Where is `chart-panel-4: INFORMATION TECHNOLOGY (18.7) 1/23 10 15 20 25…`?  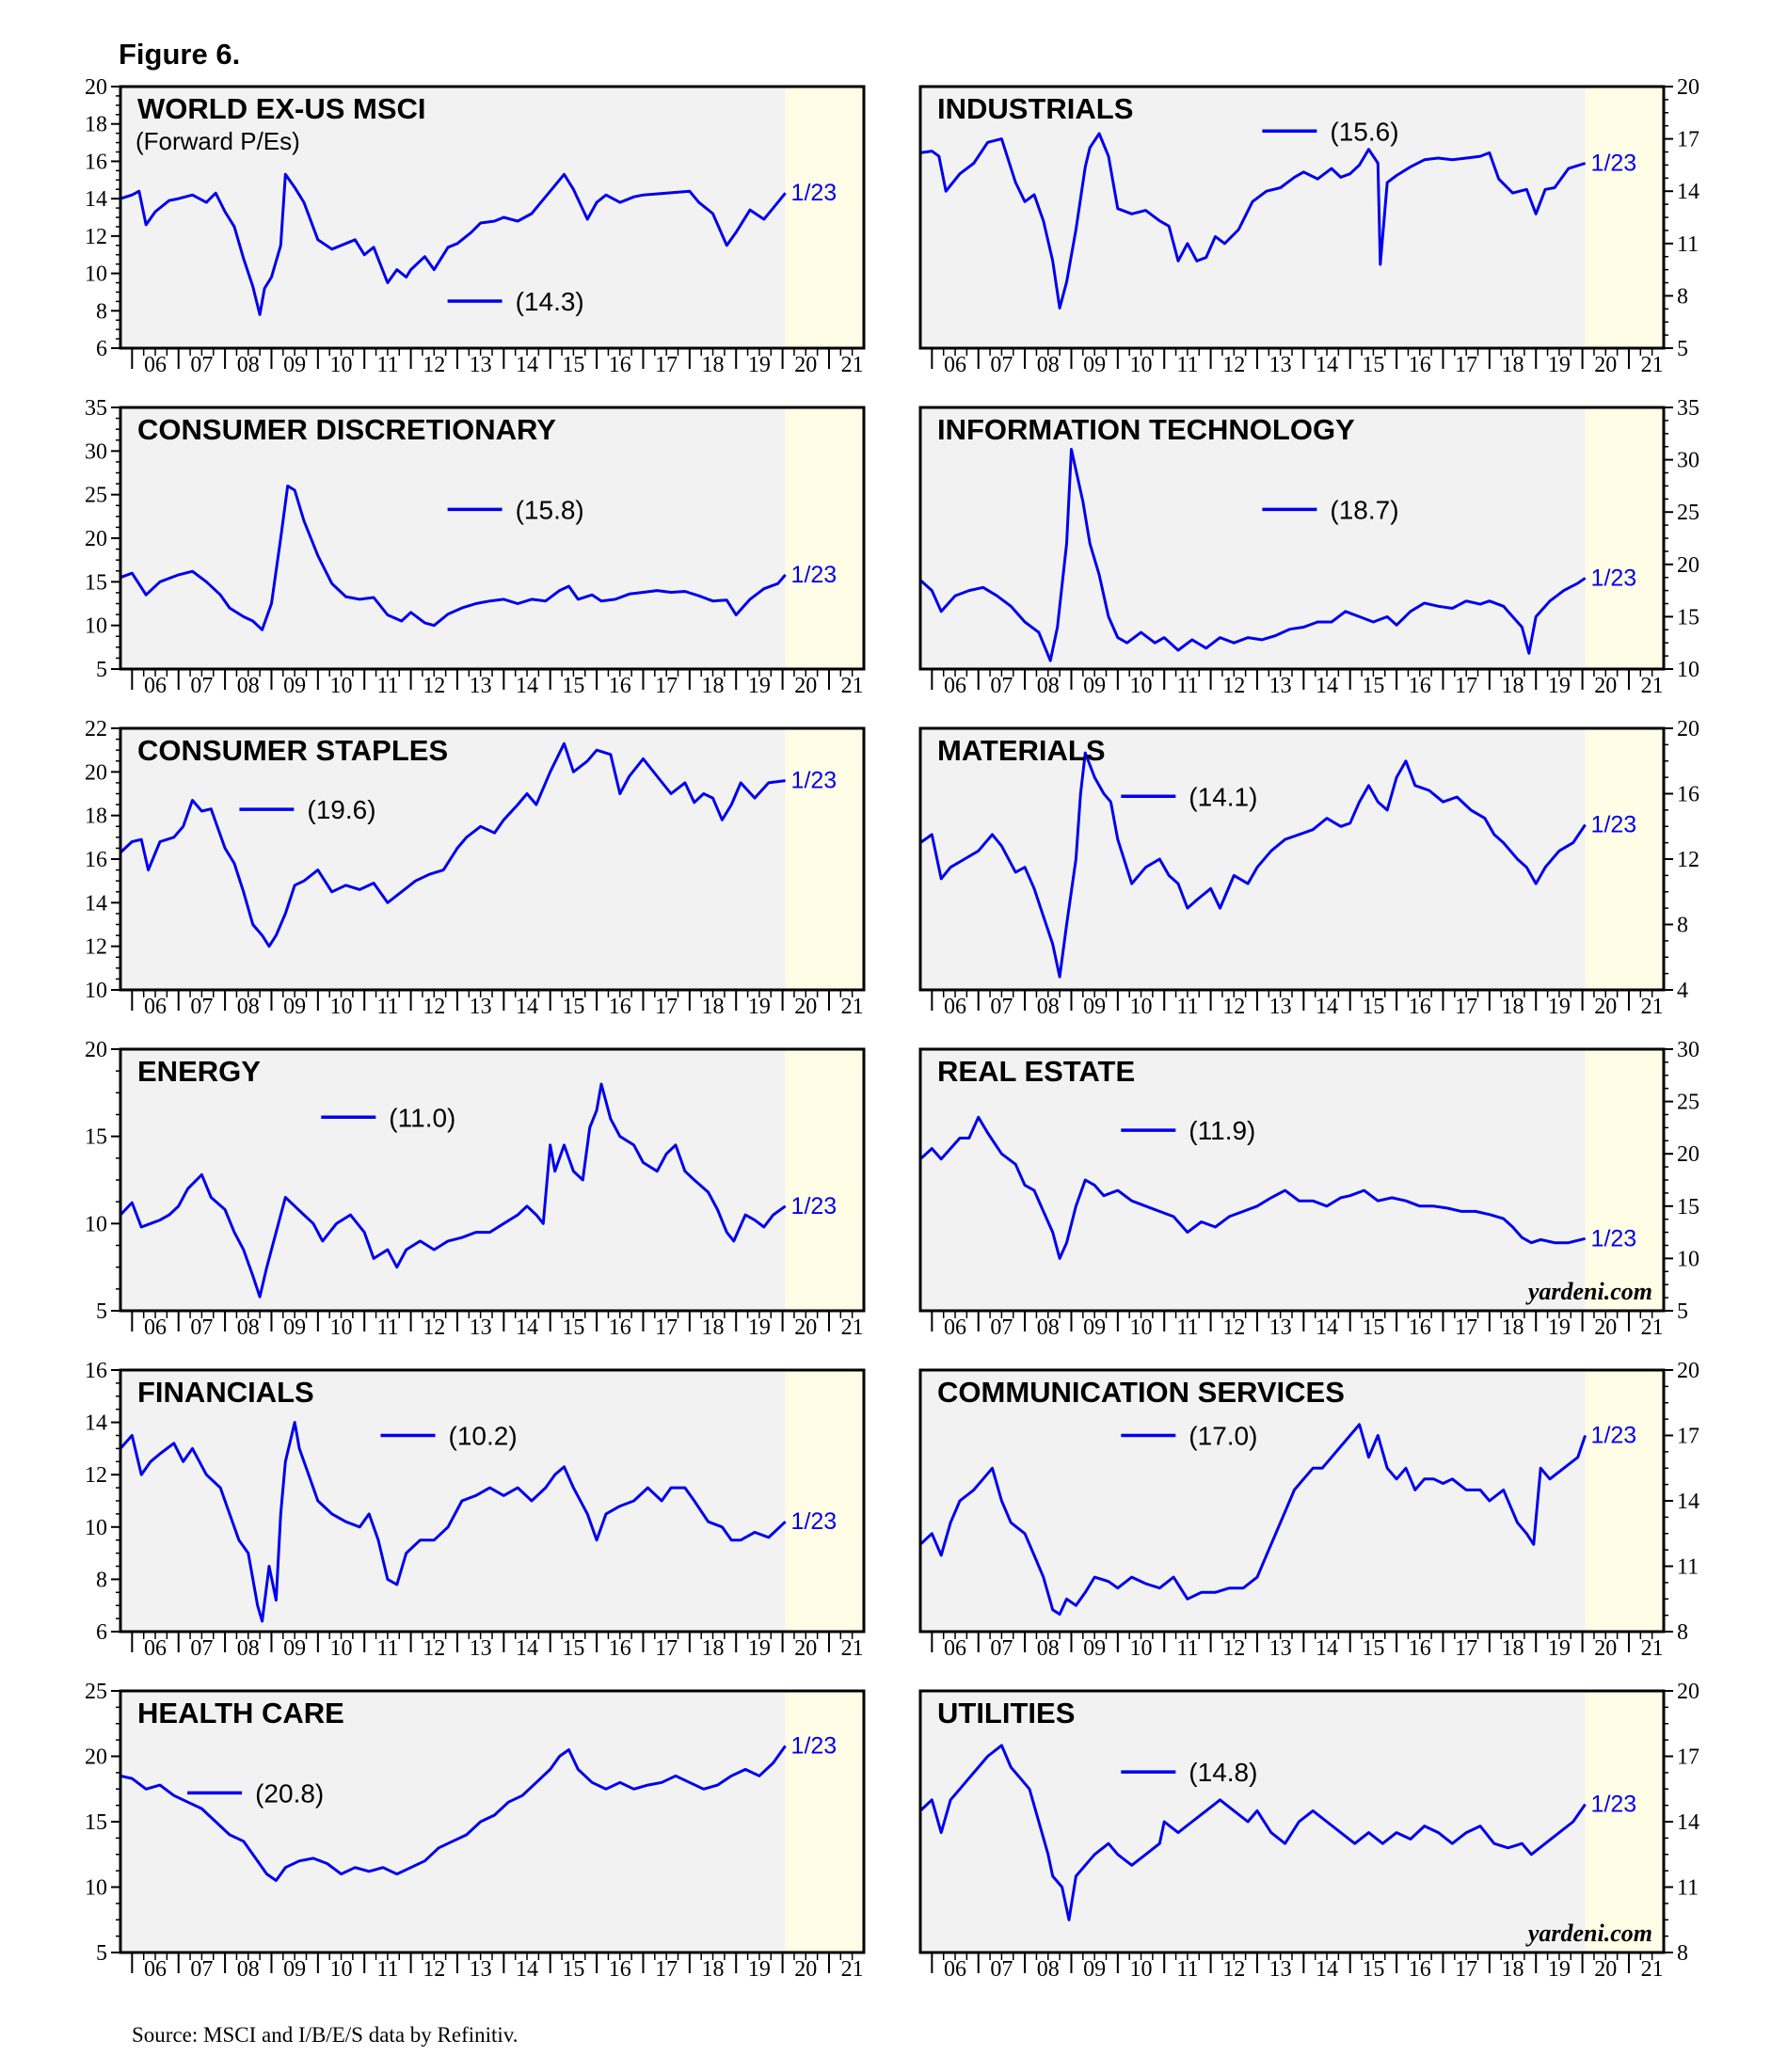
chart-panel-4: INFORMATION TECHNOLOGY (18.7) 1/23 10 15 20 25… is located at coordinates (1308, 547).